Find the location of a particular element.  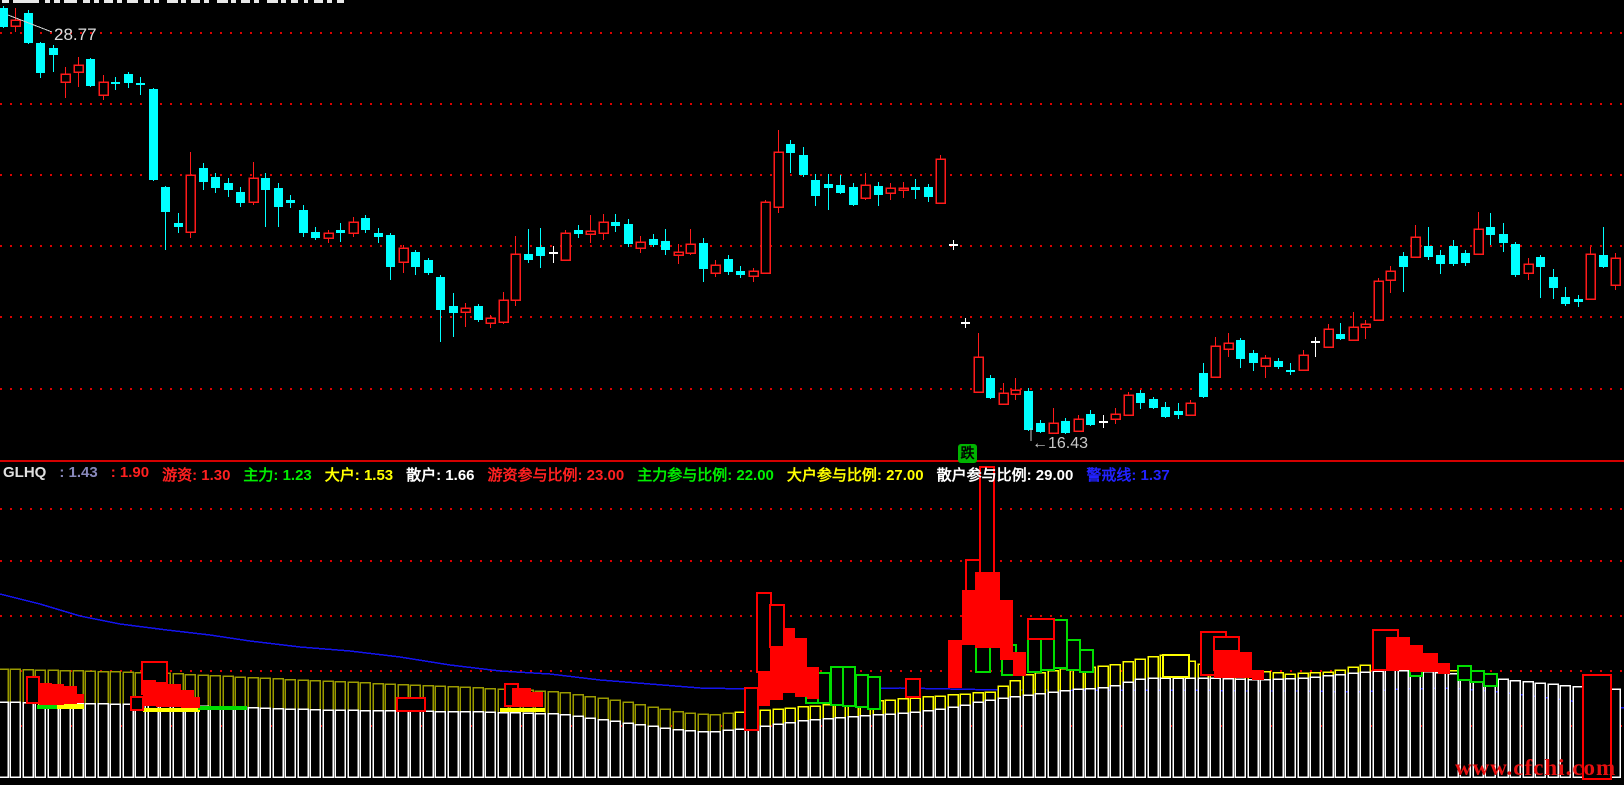

strip-green is located at coordinates (222, 708).